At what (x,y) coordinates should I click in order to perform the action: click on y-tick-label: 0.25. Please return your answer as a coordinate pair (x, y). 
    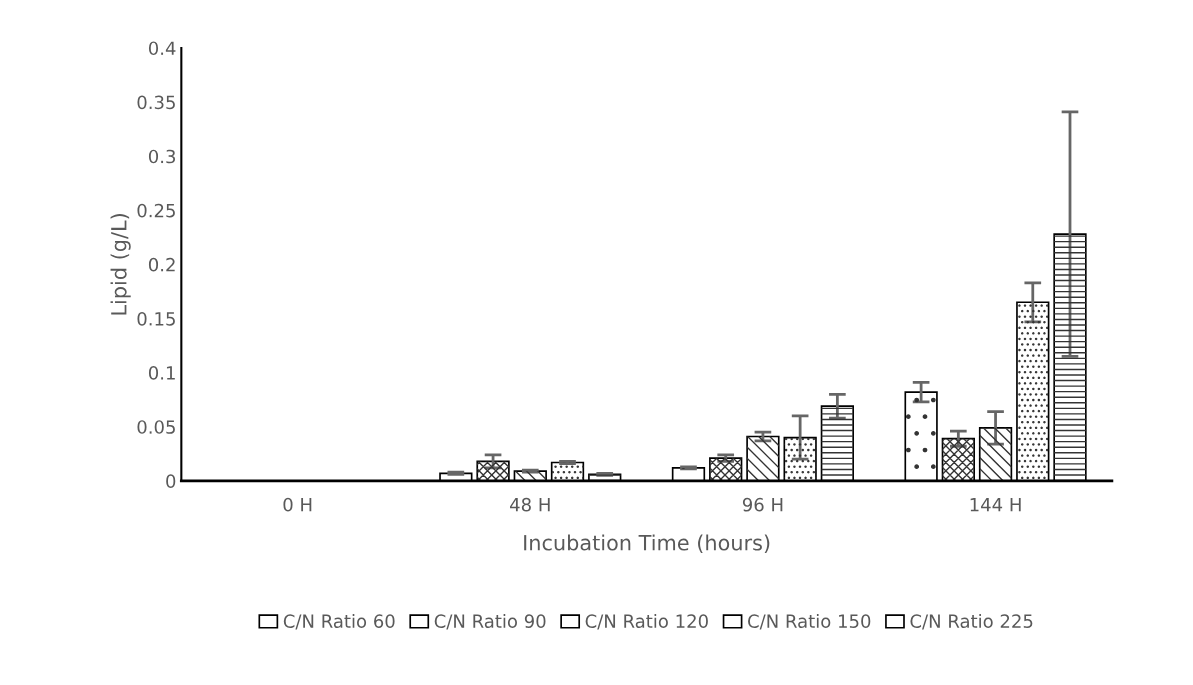
    Looking at the image, I should click on (156, 210).